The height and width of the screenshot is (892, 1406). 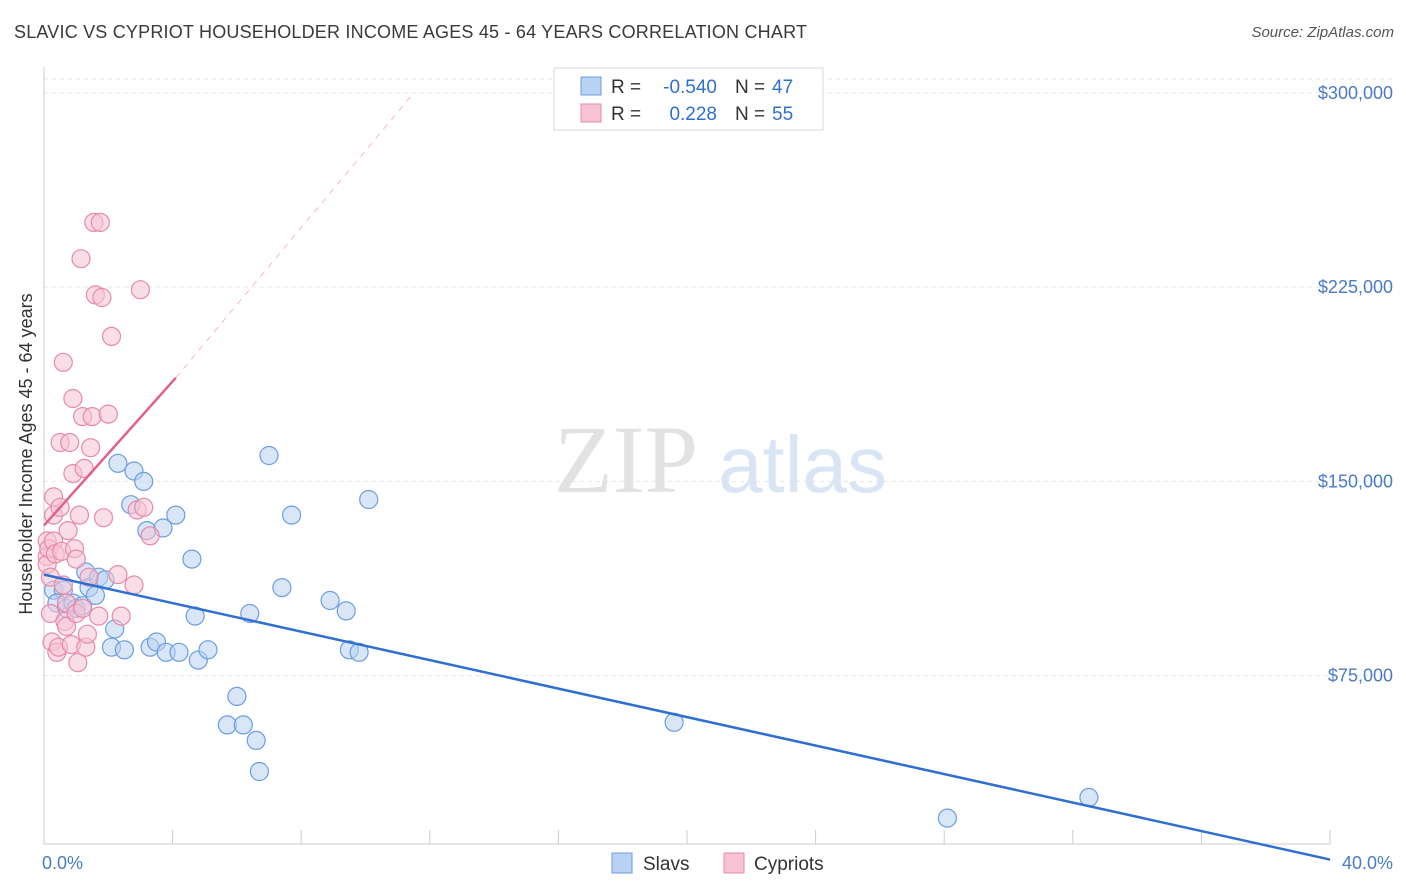 I want to click on y-tick-label-1: $150,000, so click(x=1355, y=481).